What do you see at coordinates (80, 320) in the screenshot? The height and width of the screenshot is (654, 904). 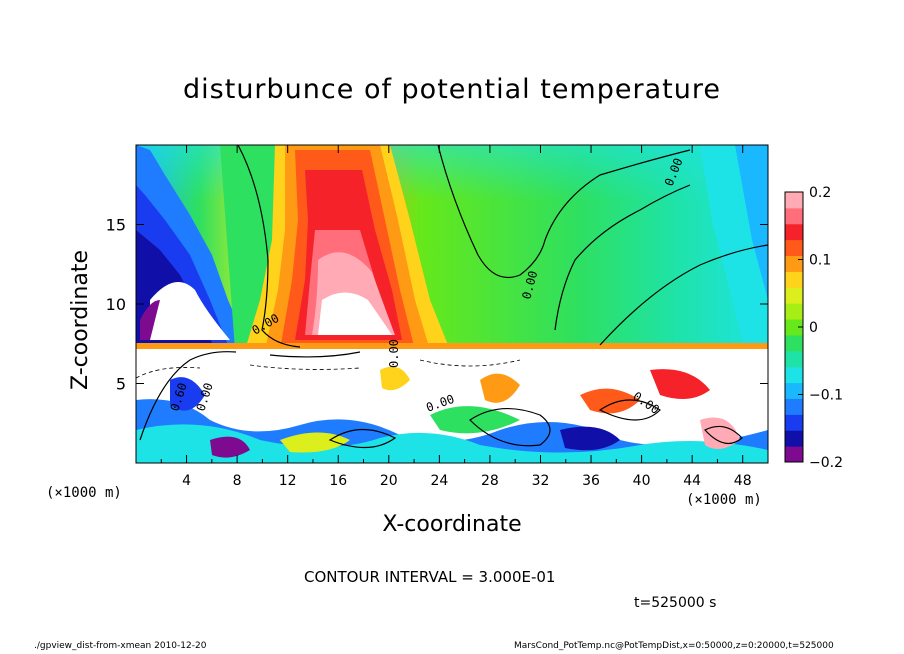 I see `y-axis-label: Z-coordinate` at bounding box center [80, 320].